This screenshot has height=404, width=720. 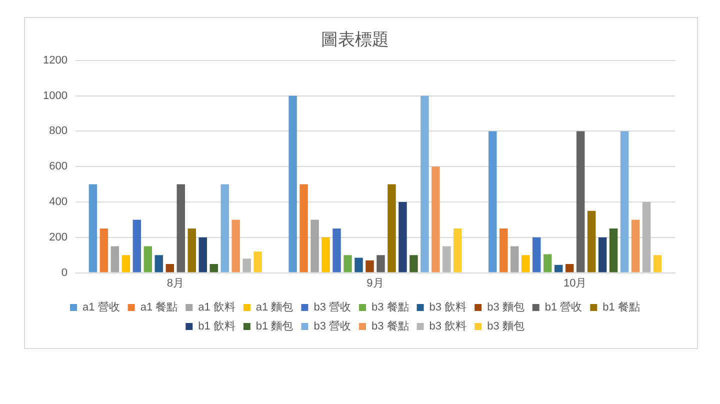 I want to click on x-tick-label: 9月, so click(x=375, y=283).